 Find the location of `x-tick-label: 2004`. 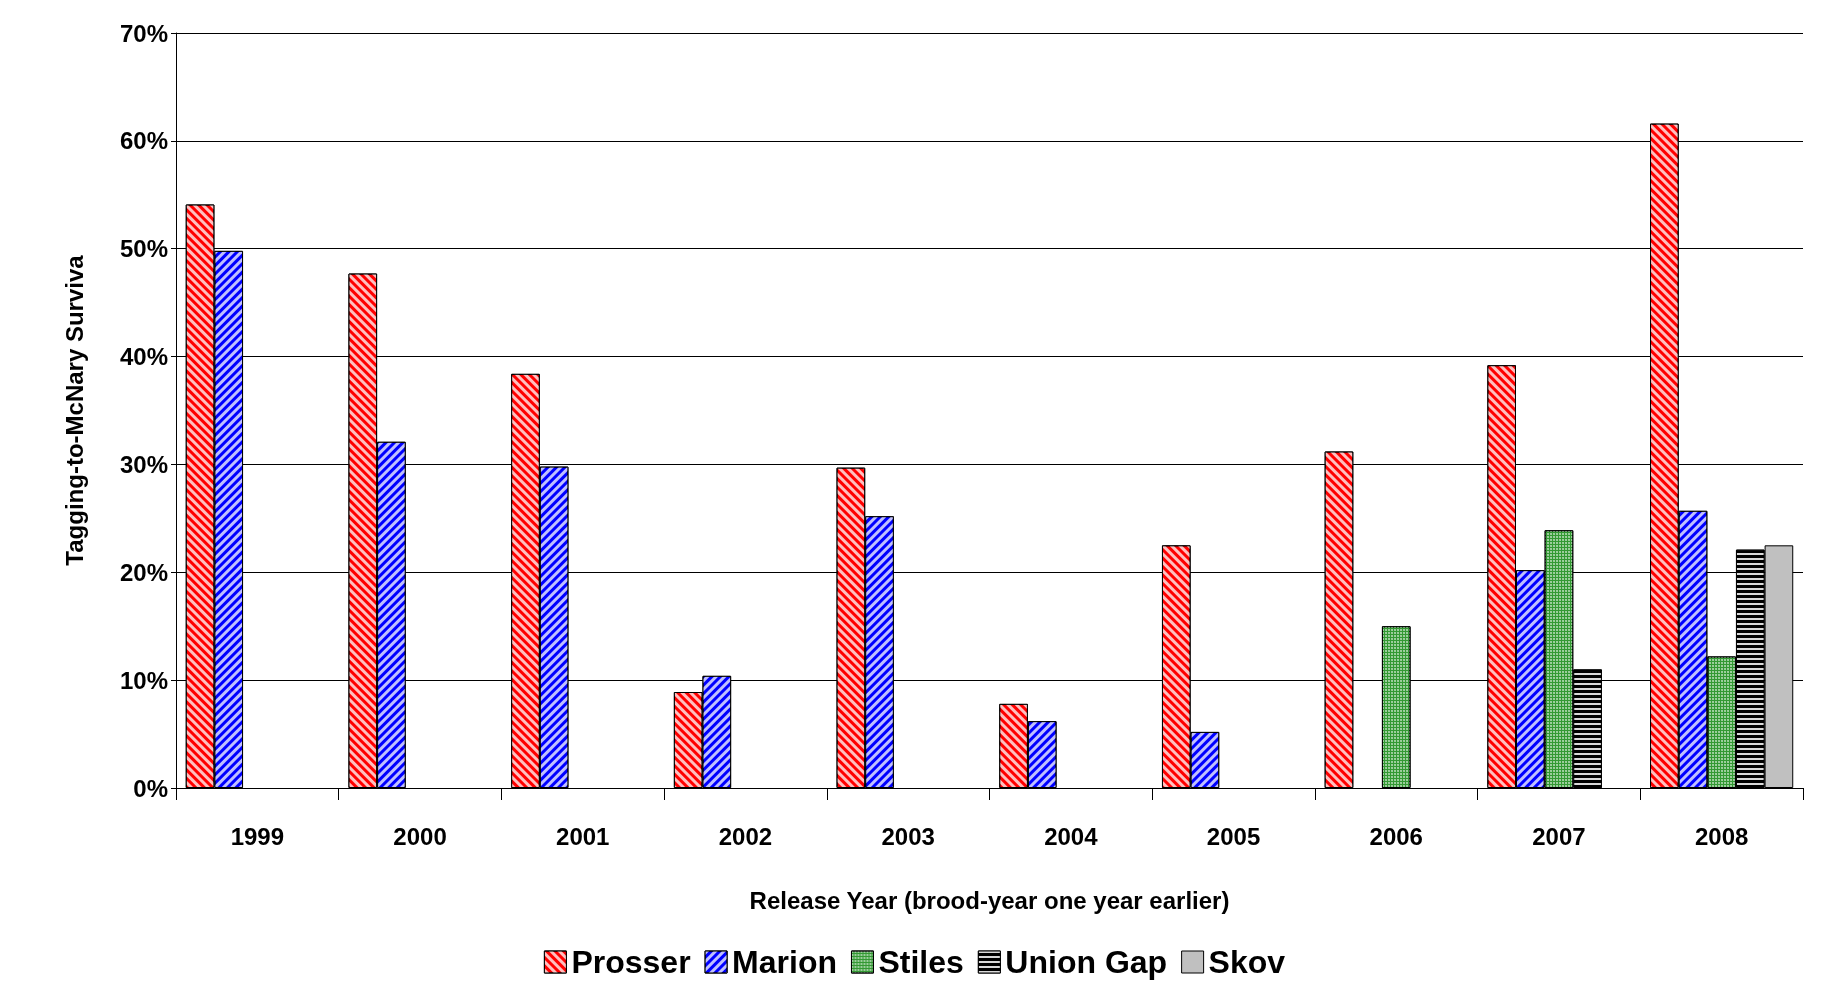

x-tick-label: 2004 is located at coordinates (1071, 836).